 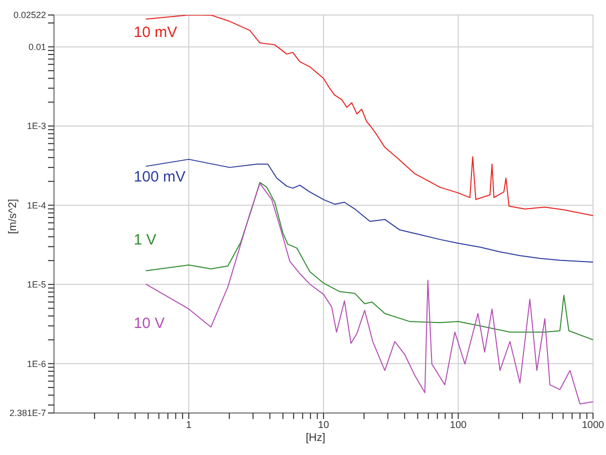 What do you see at coordinates (316, 438) in the screenshot?
I see `x-axis-title: [Hz]` at bounding box center [316, 438].